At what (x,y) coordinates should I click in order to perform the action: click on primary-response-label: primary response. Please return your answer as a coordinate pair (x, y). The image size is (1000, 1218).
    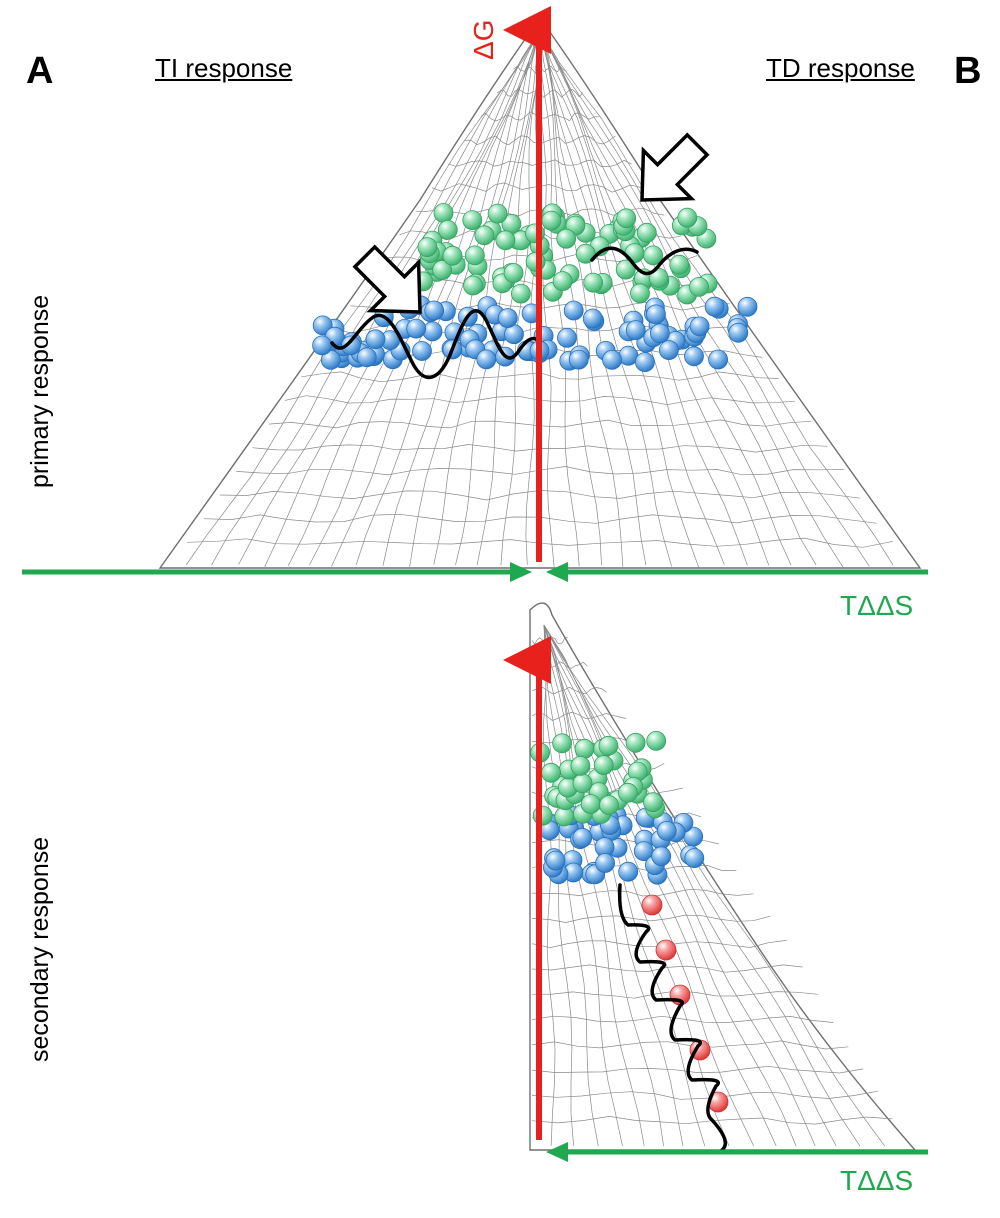
    Looking at the image, I should click on (40, 391).